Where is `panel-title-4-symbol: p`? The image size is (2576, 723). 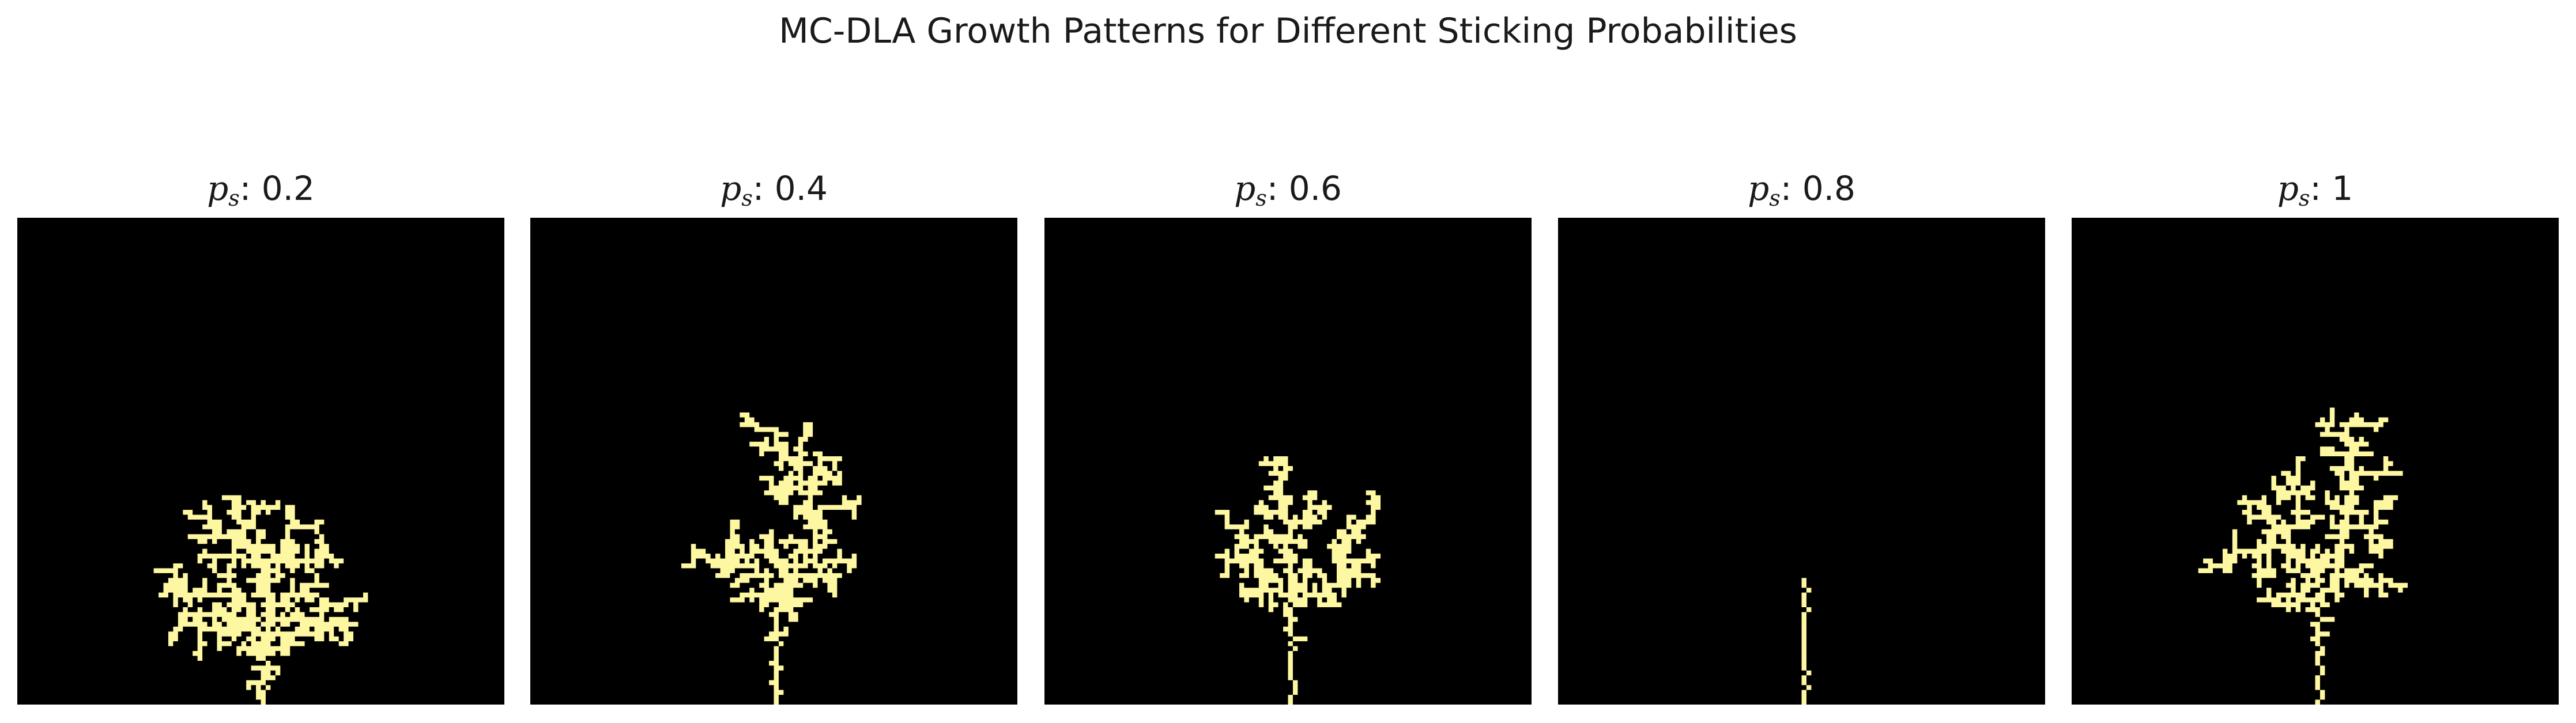
panel-title-4-symbol: p is located at coordinates (1759, 188).